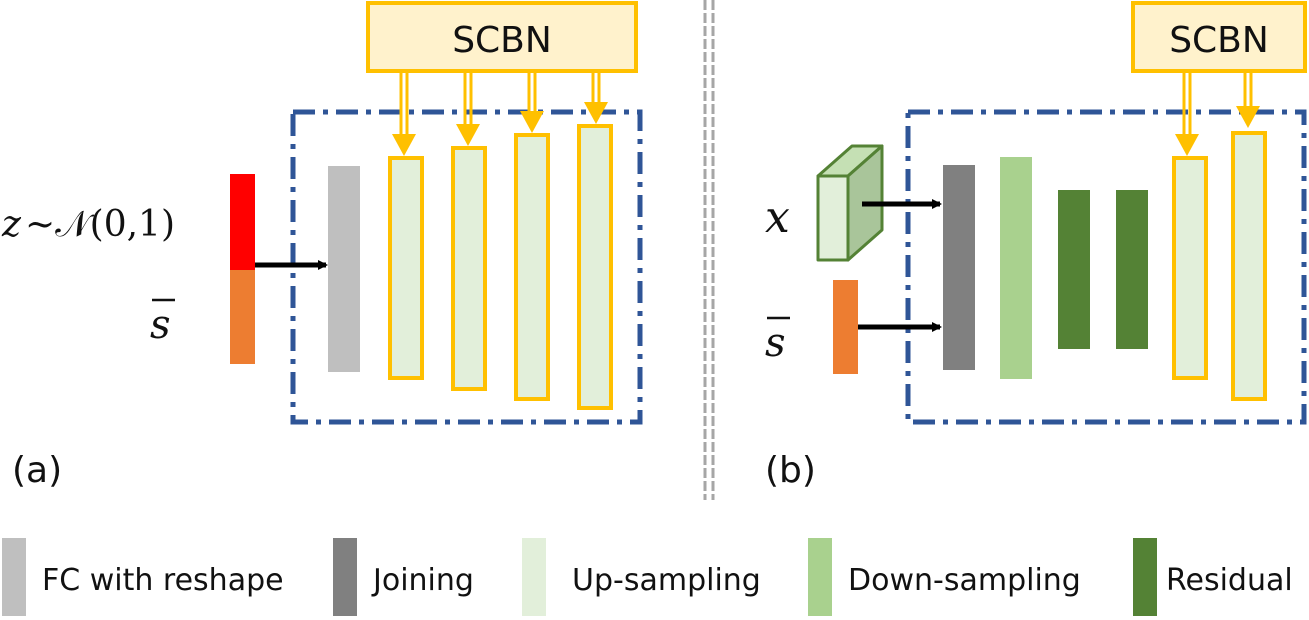 Image resolution: width=1309 pixels, height=620 pixels. I want to click on upsampling-layer-b2, so click(1249, 266).